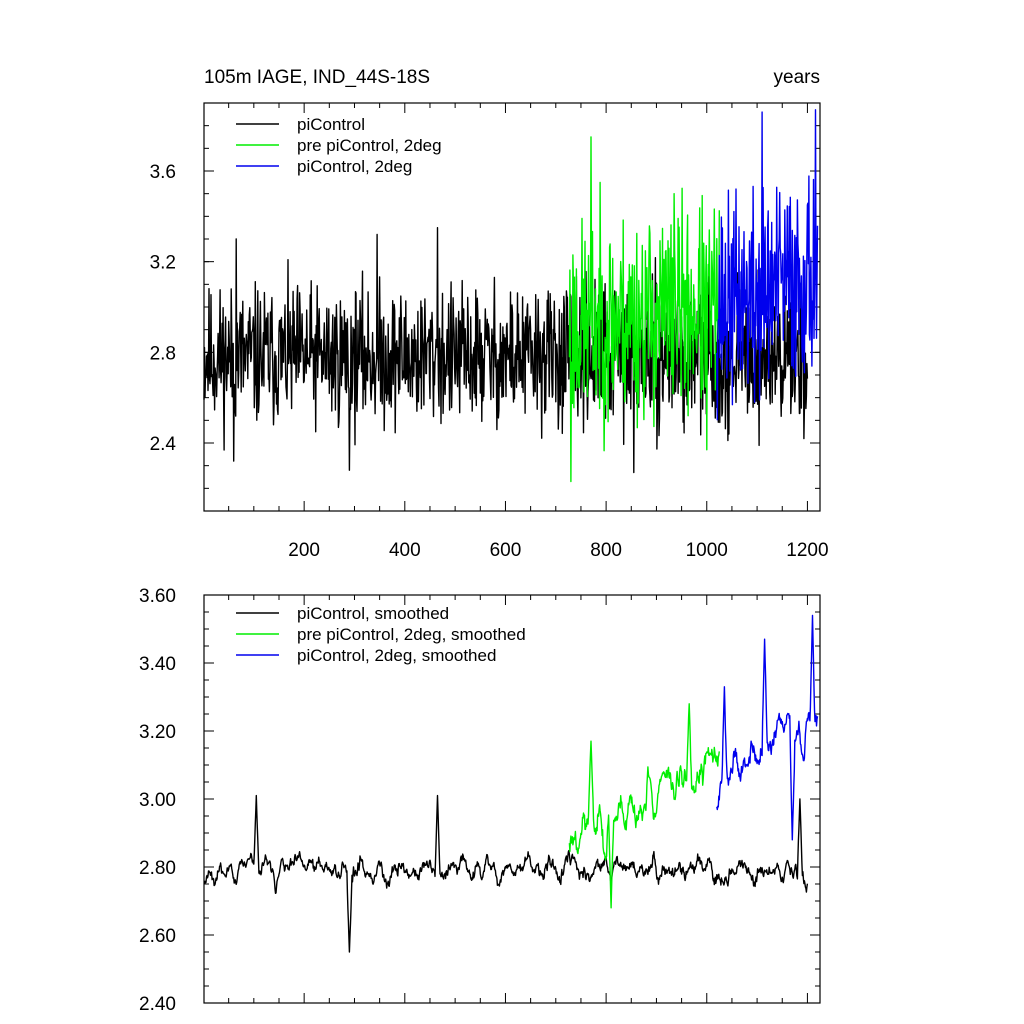 Image resolution: width=1024 pixels, height=1024 pixels. What do you see at coordinates (163, 444) in the screenshot?
I see `y-tick-label: 2.4` at bounding box center [163, 444].